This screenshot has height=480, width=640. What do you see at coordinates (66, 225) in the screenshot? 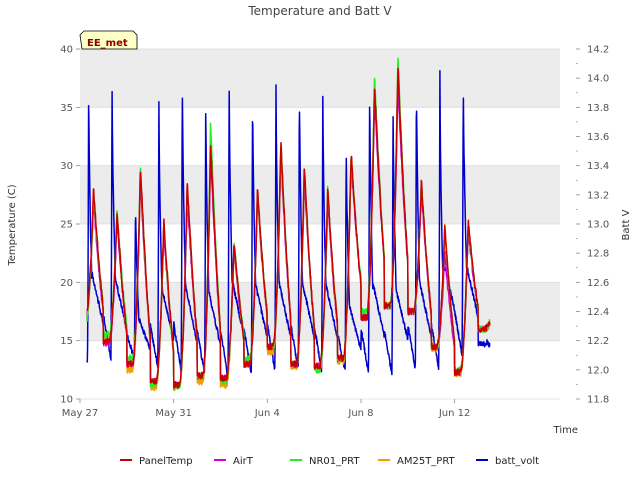
I see `y-tick-label: 25` at bounding box center [66, 225].